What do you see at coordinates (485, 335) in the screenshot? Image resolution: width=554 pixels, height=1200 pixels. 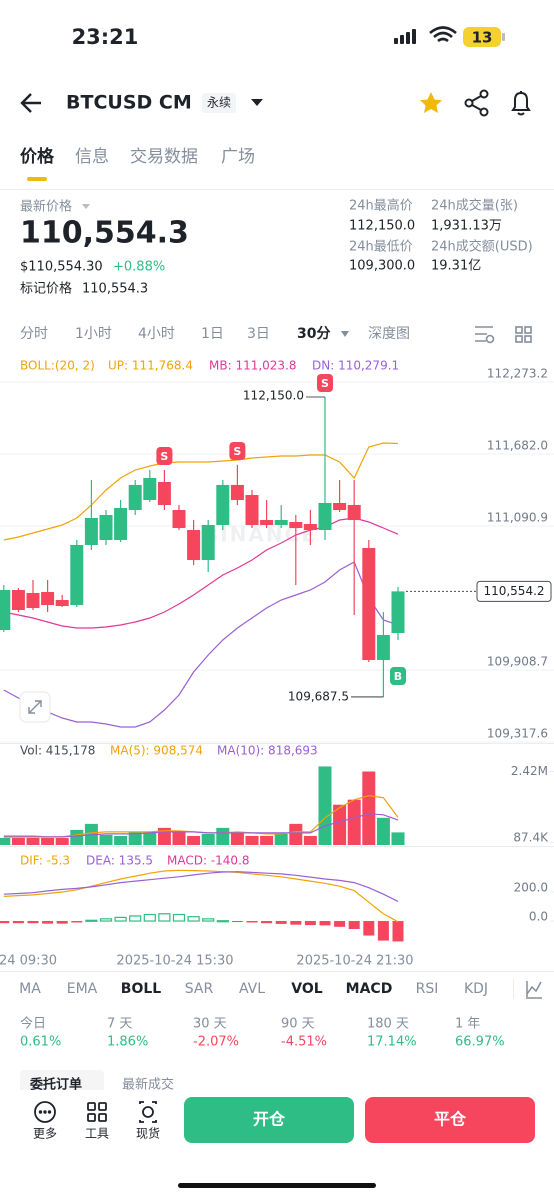 I see `chart-settings-icon` at bounding box center [485, 335].